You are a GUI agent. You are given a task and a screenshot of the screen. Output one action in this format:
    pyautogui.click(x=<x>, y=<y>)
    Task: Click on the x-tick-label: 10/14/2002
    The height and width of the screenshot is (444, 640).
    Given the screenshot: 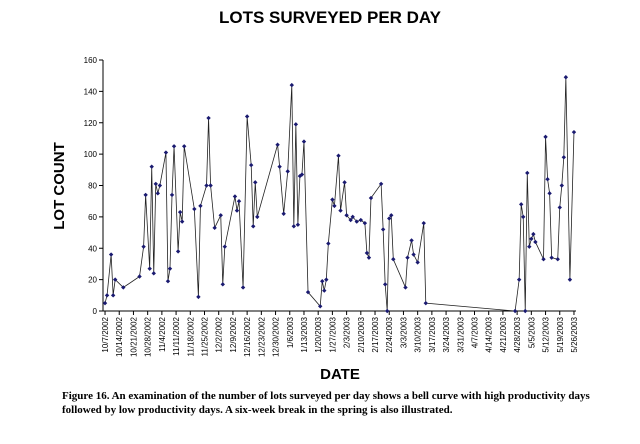 What is the action you would take?
    pyautogui.click(x=119, y=336)
    